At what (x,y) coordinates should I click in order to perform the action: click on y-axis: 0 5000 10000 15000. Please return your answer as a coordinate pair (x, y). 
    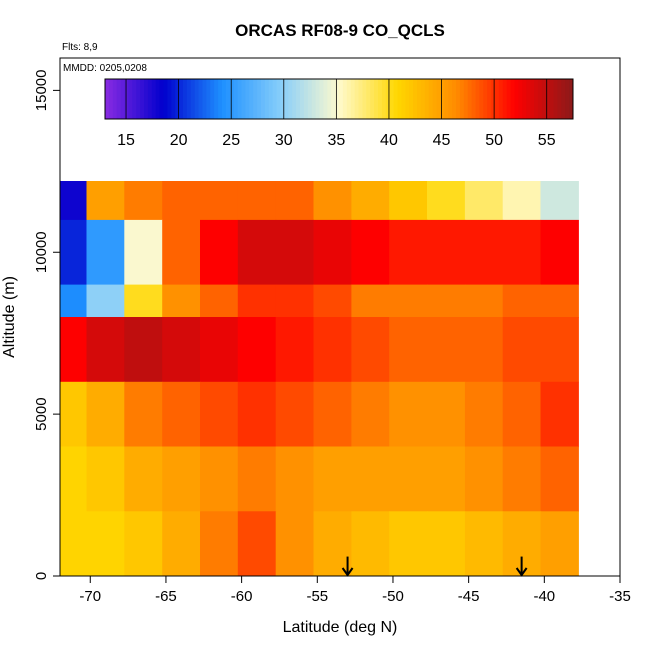
    Looking at the image, I should click on (46, 325).